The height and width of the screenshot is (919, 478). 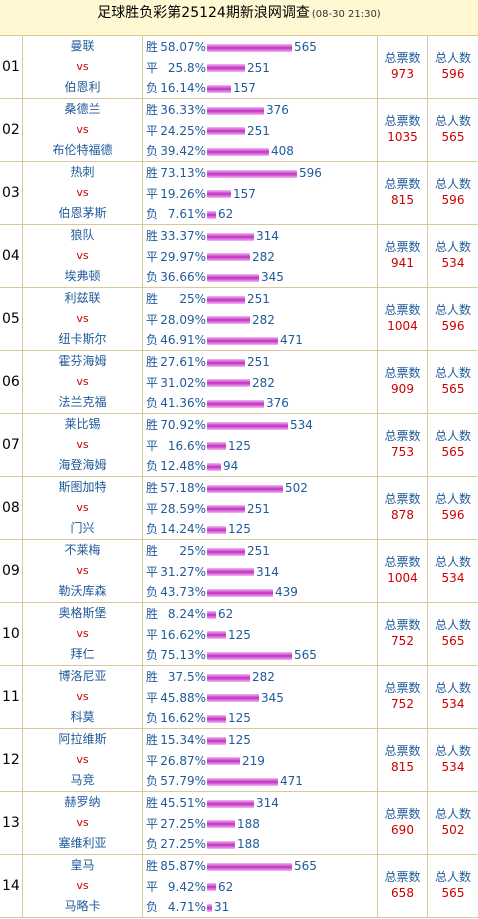 What do you see at coordinates (263, 319) in the screenshot?
I see `draw-count: 282` at bounding box center [263, 319].